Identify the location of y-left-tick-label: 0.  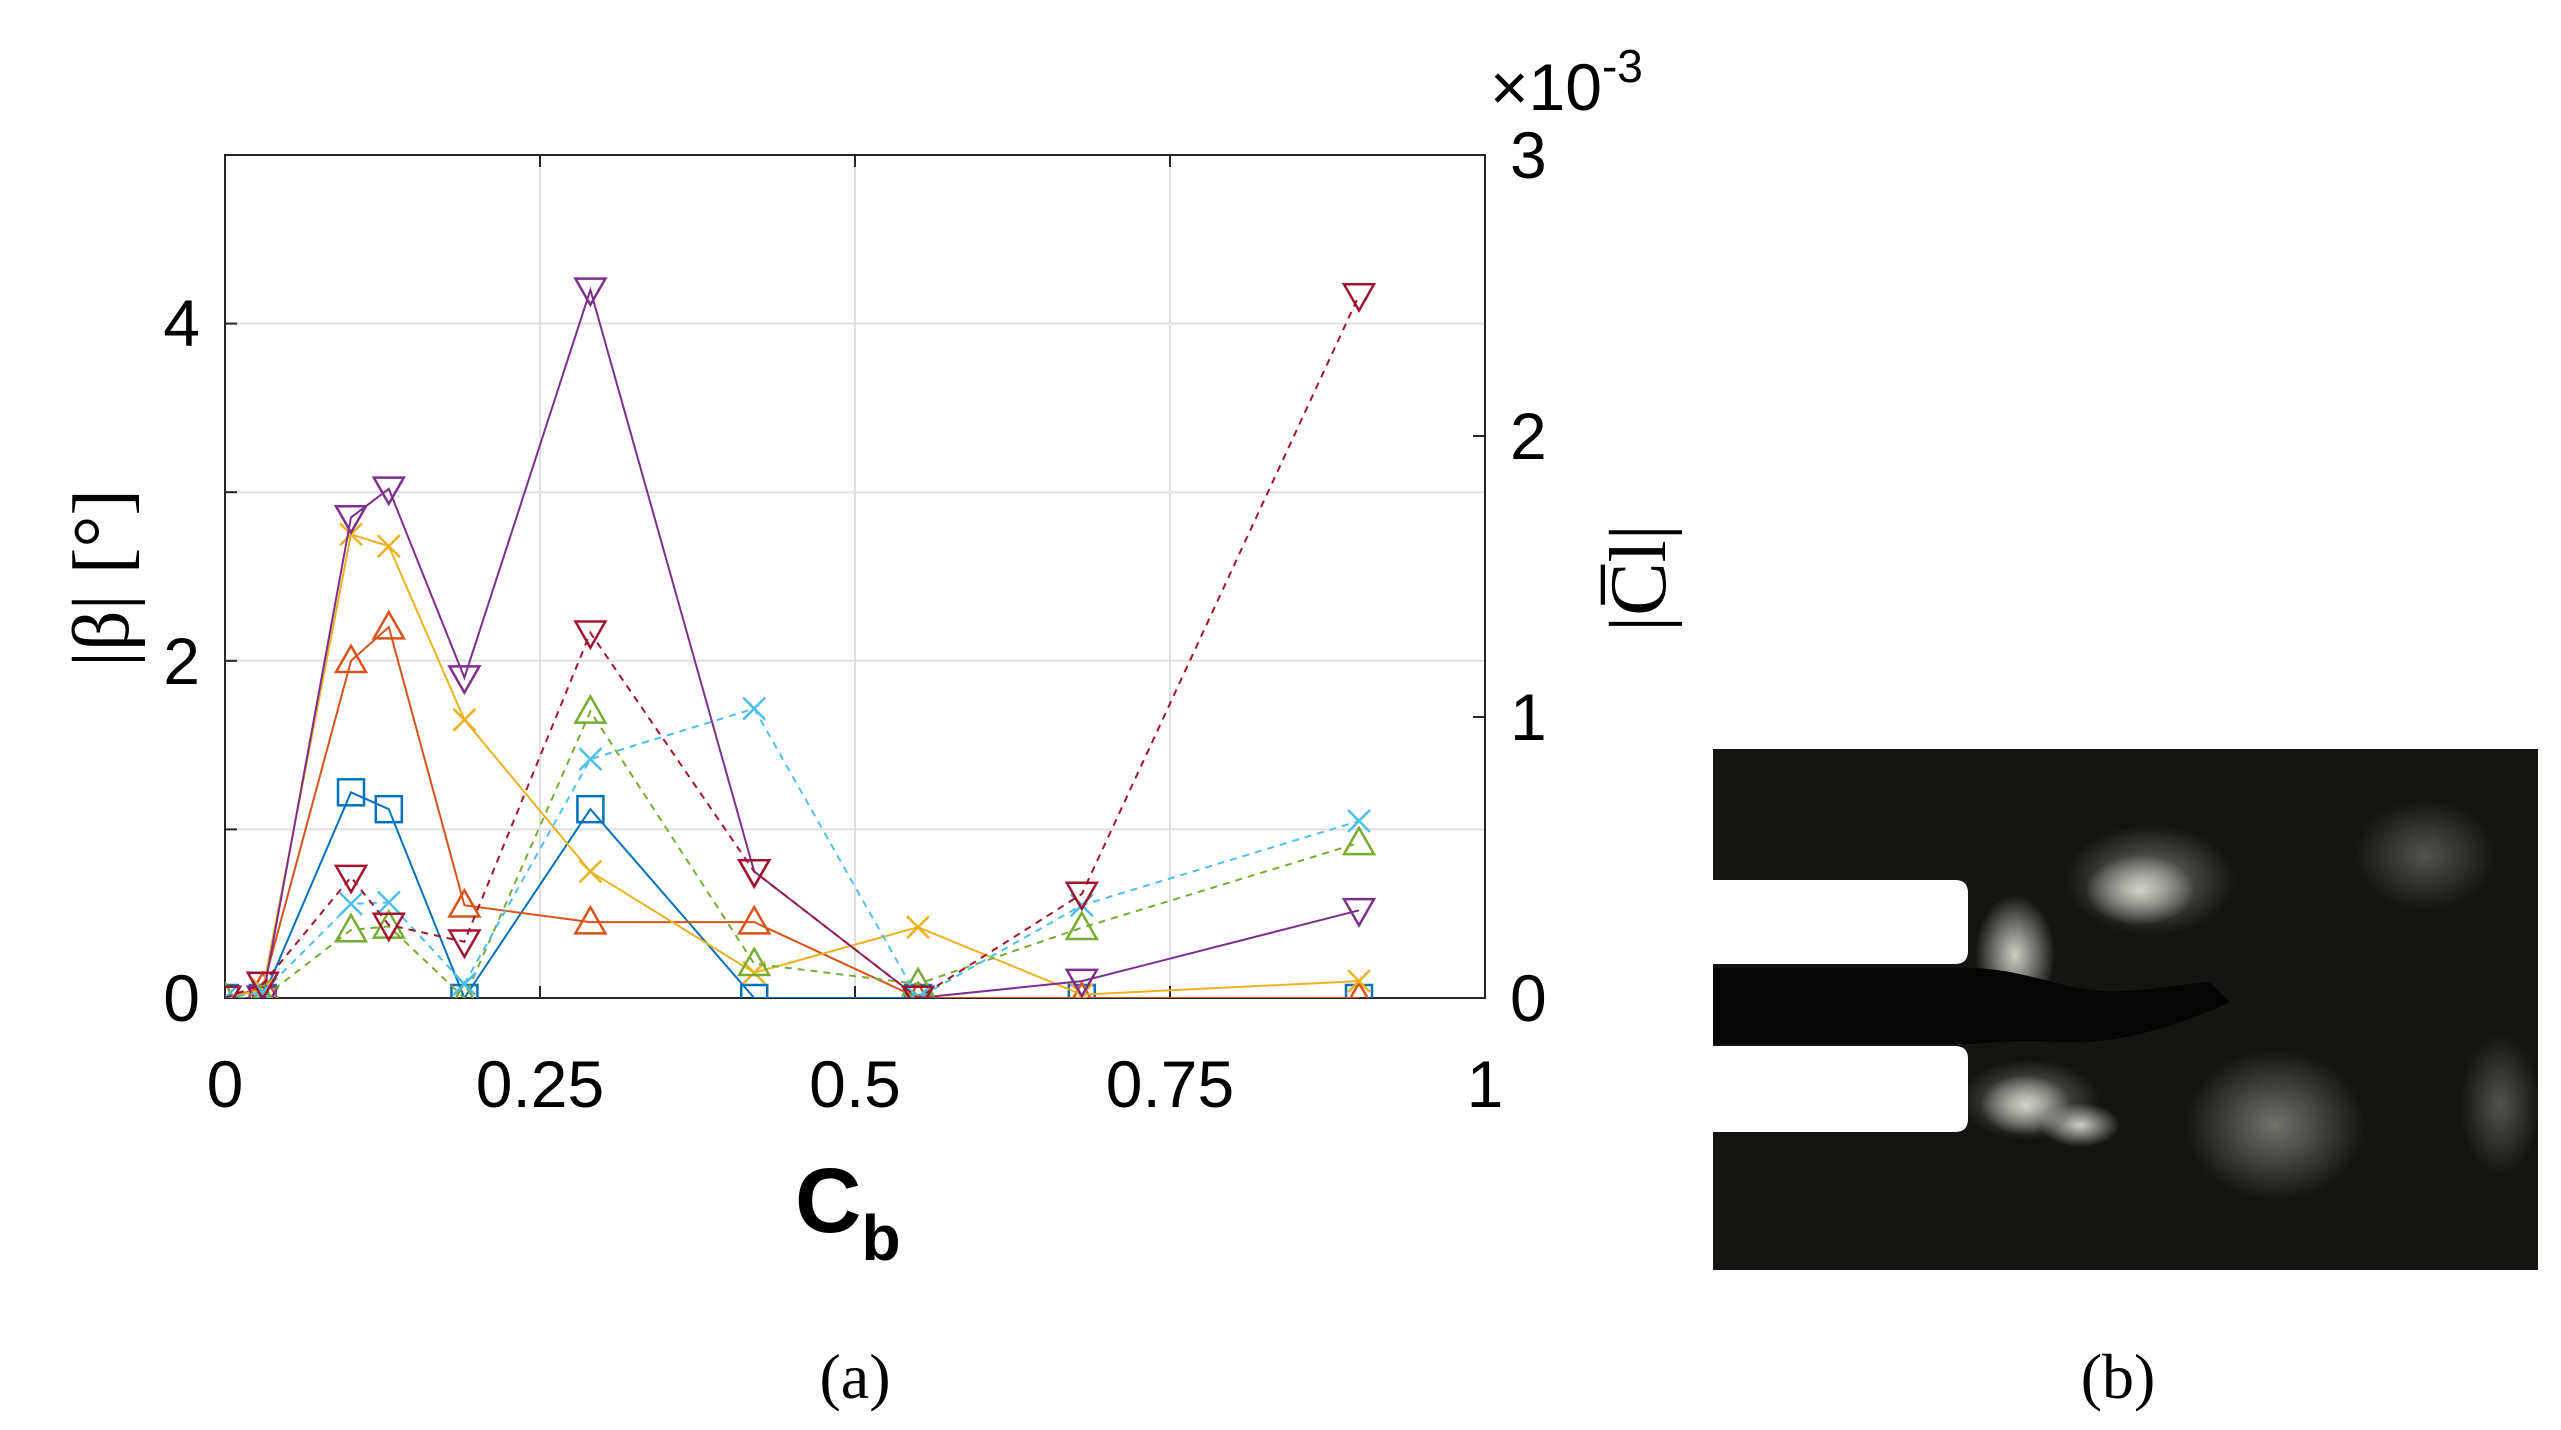
(181, 998).